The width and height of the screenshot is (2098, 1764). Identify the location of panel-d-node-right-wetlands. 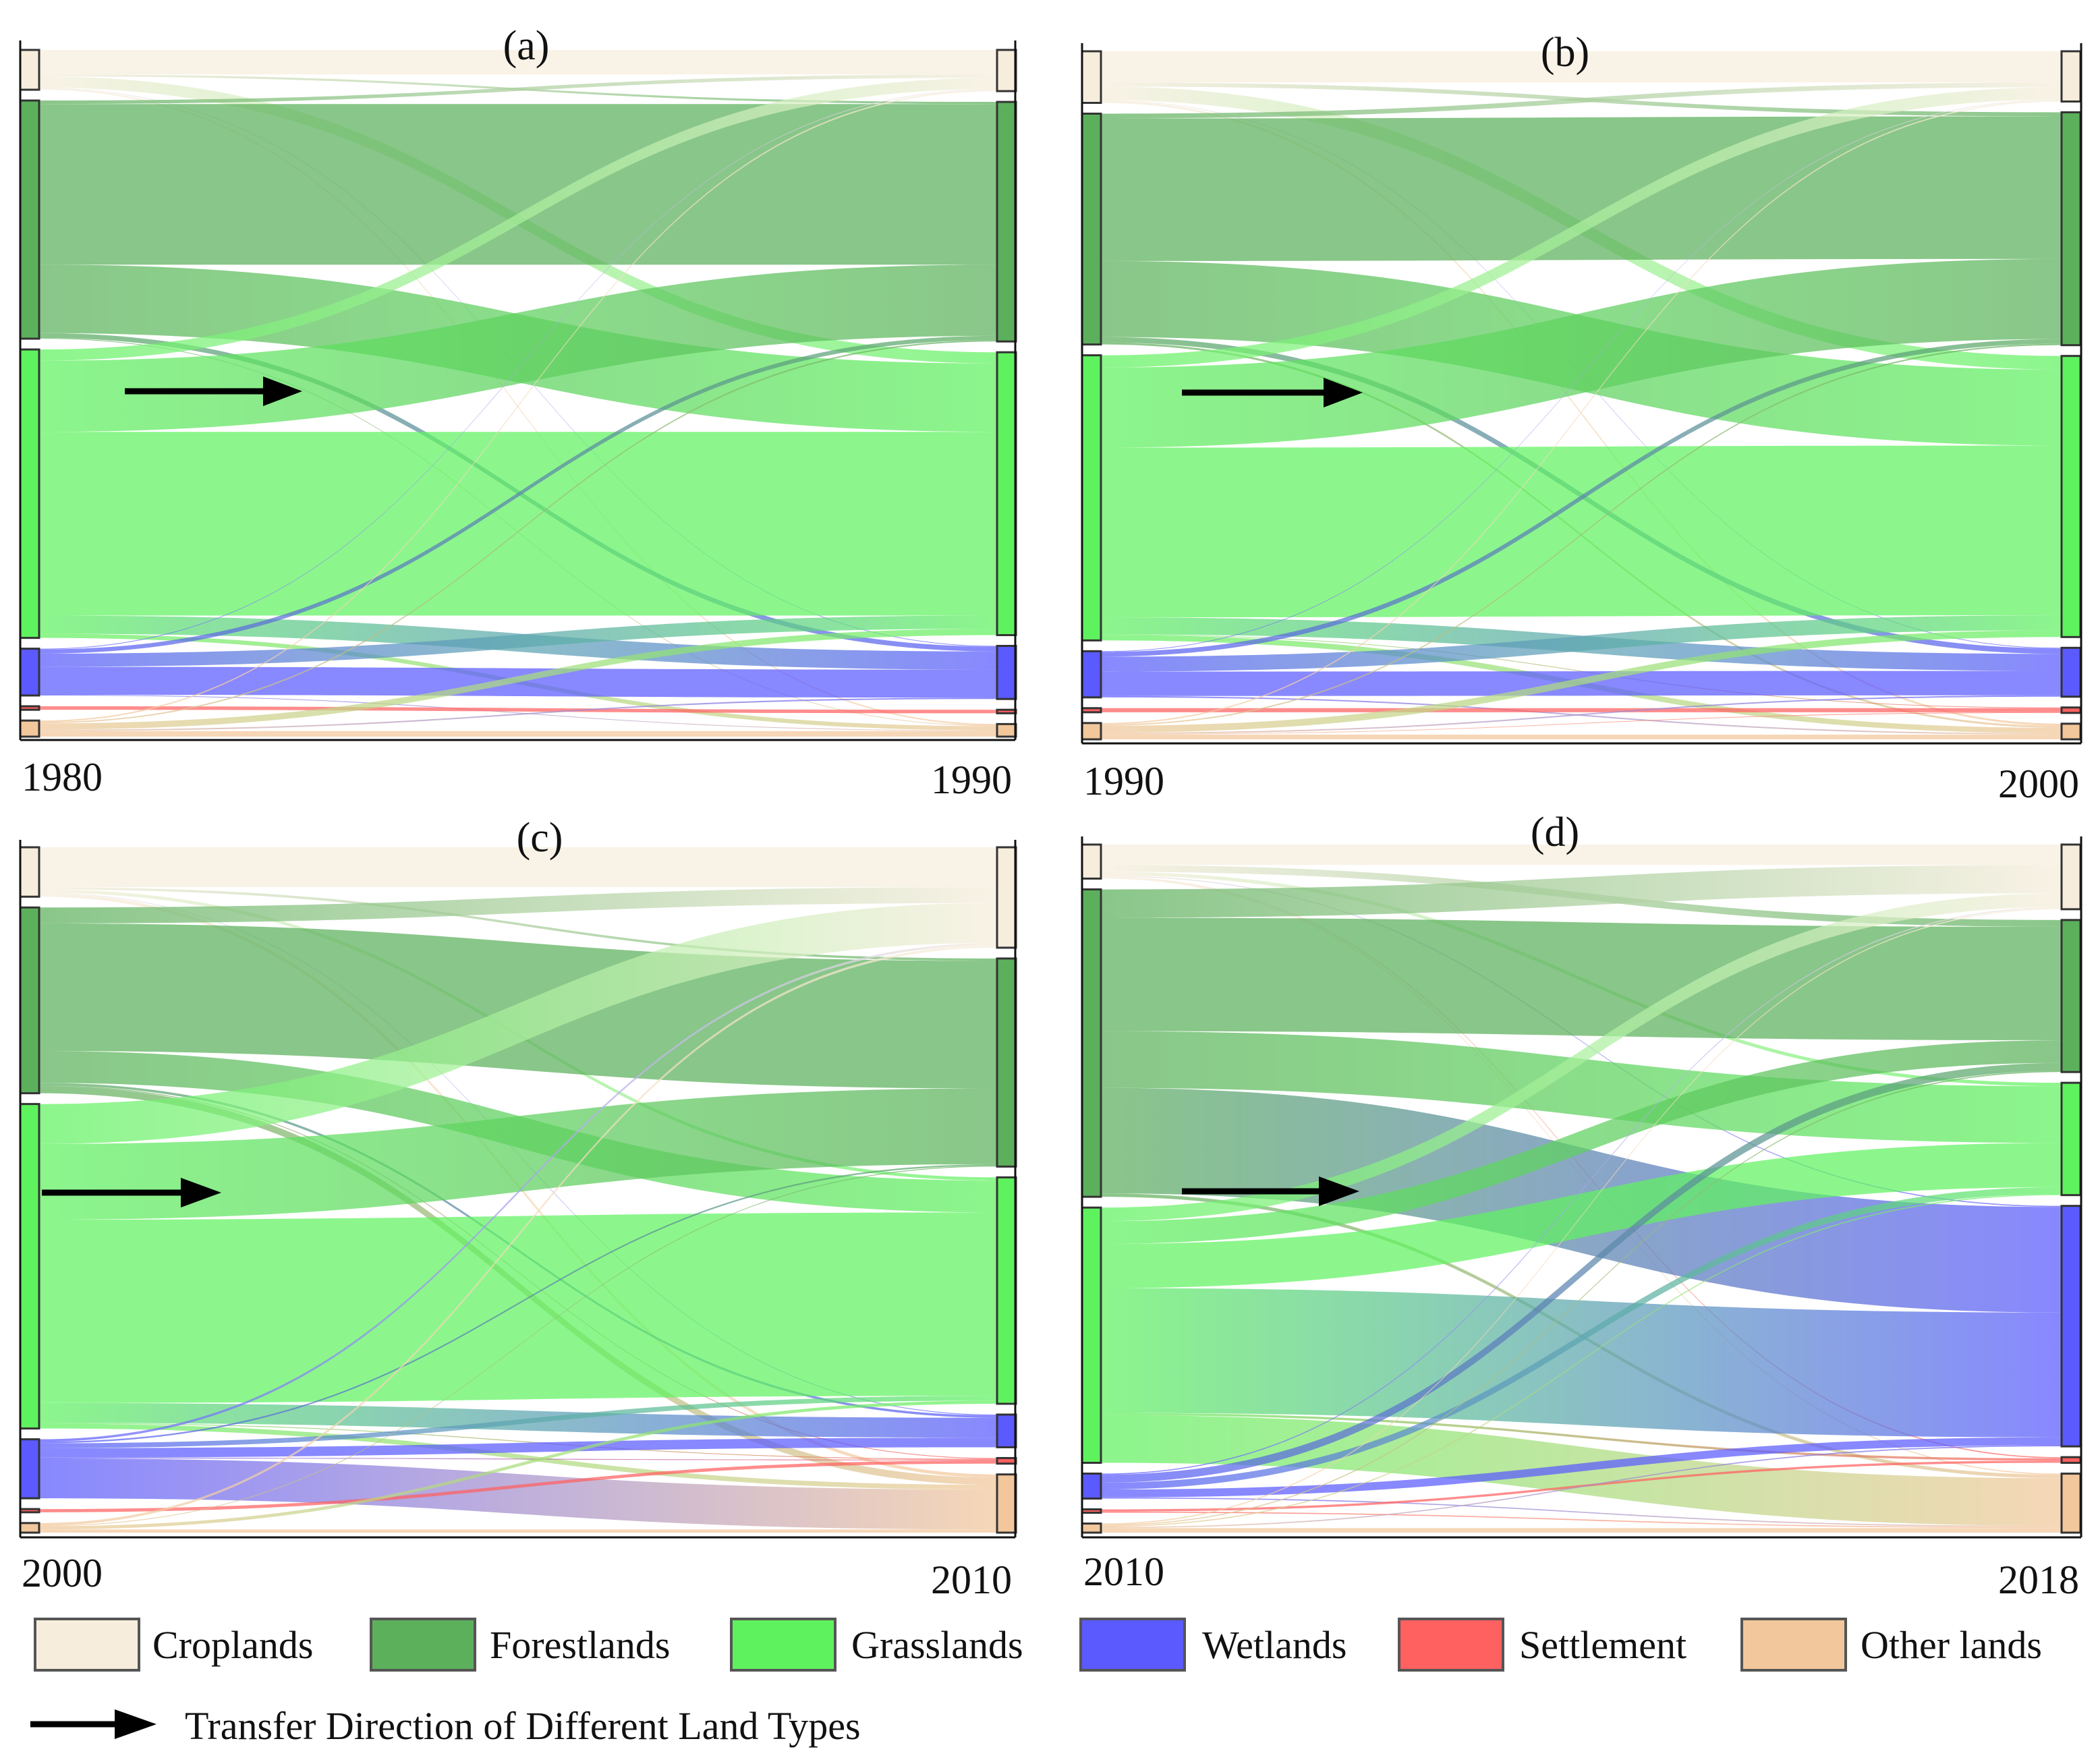
(2071, 1326).